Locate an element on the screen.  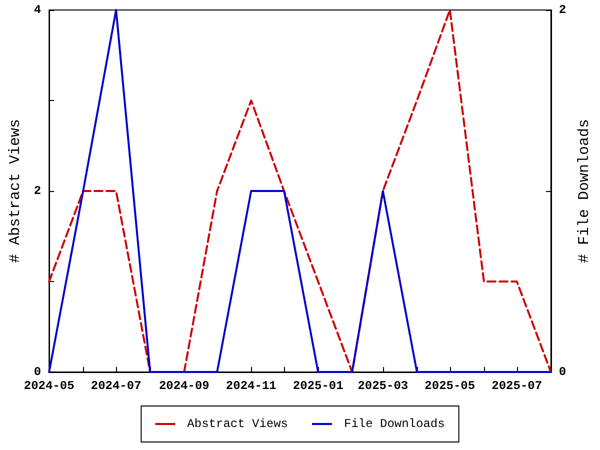
x-tick-label: 2025-03 is located at coordinates (383, 386).